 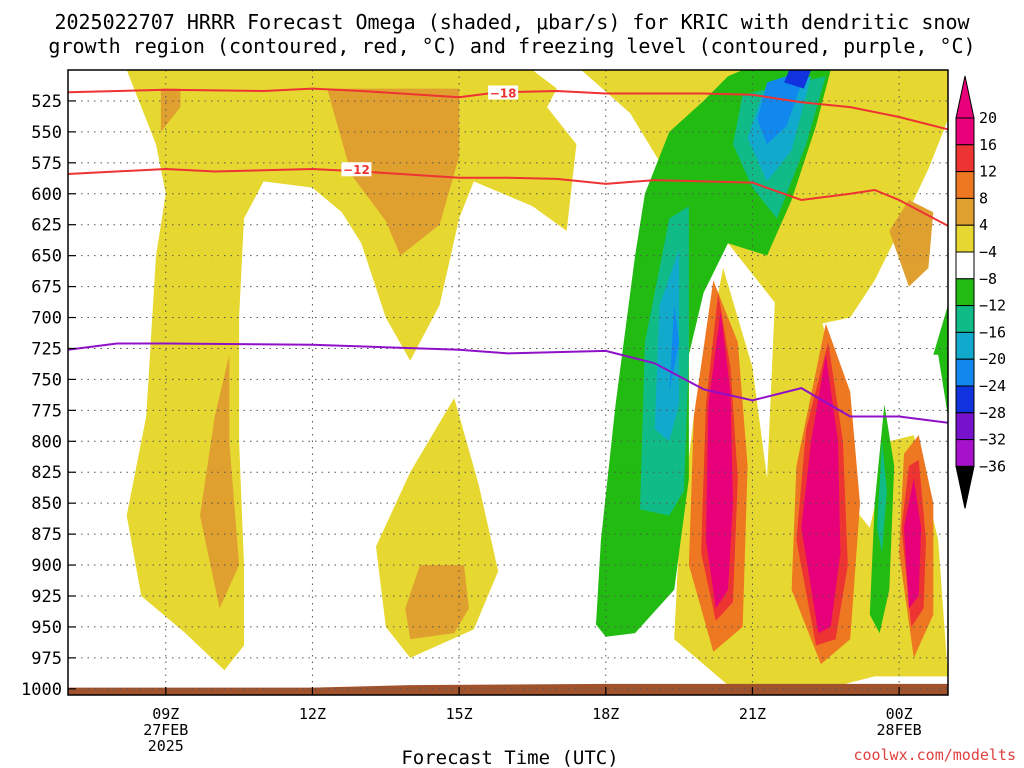 I want to click on colorbar-label-1: 16, so click(x=988, y=145).